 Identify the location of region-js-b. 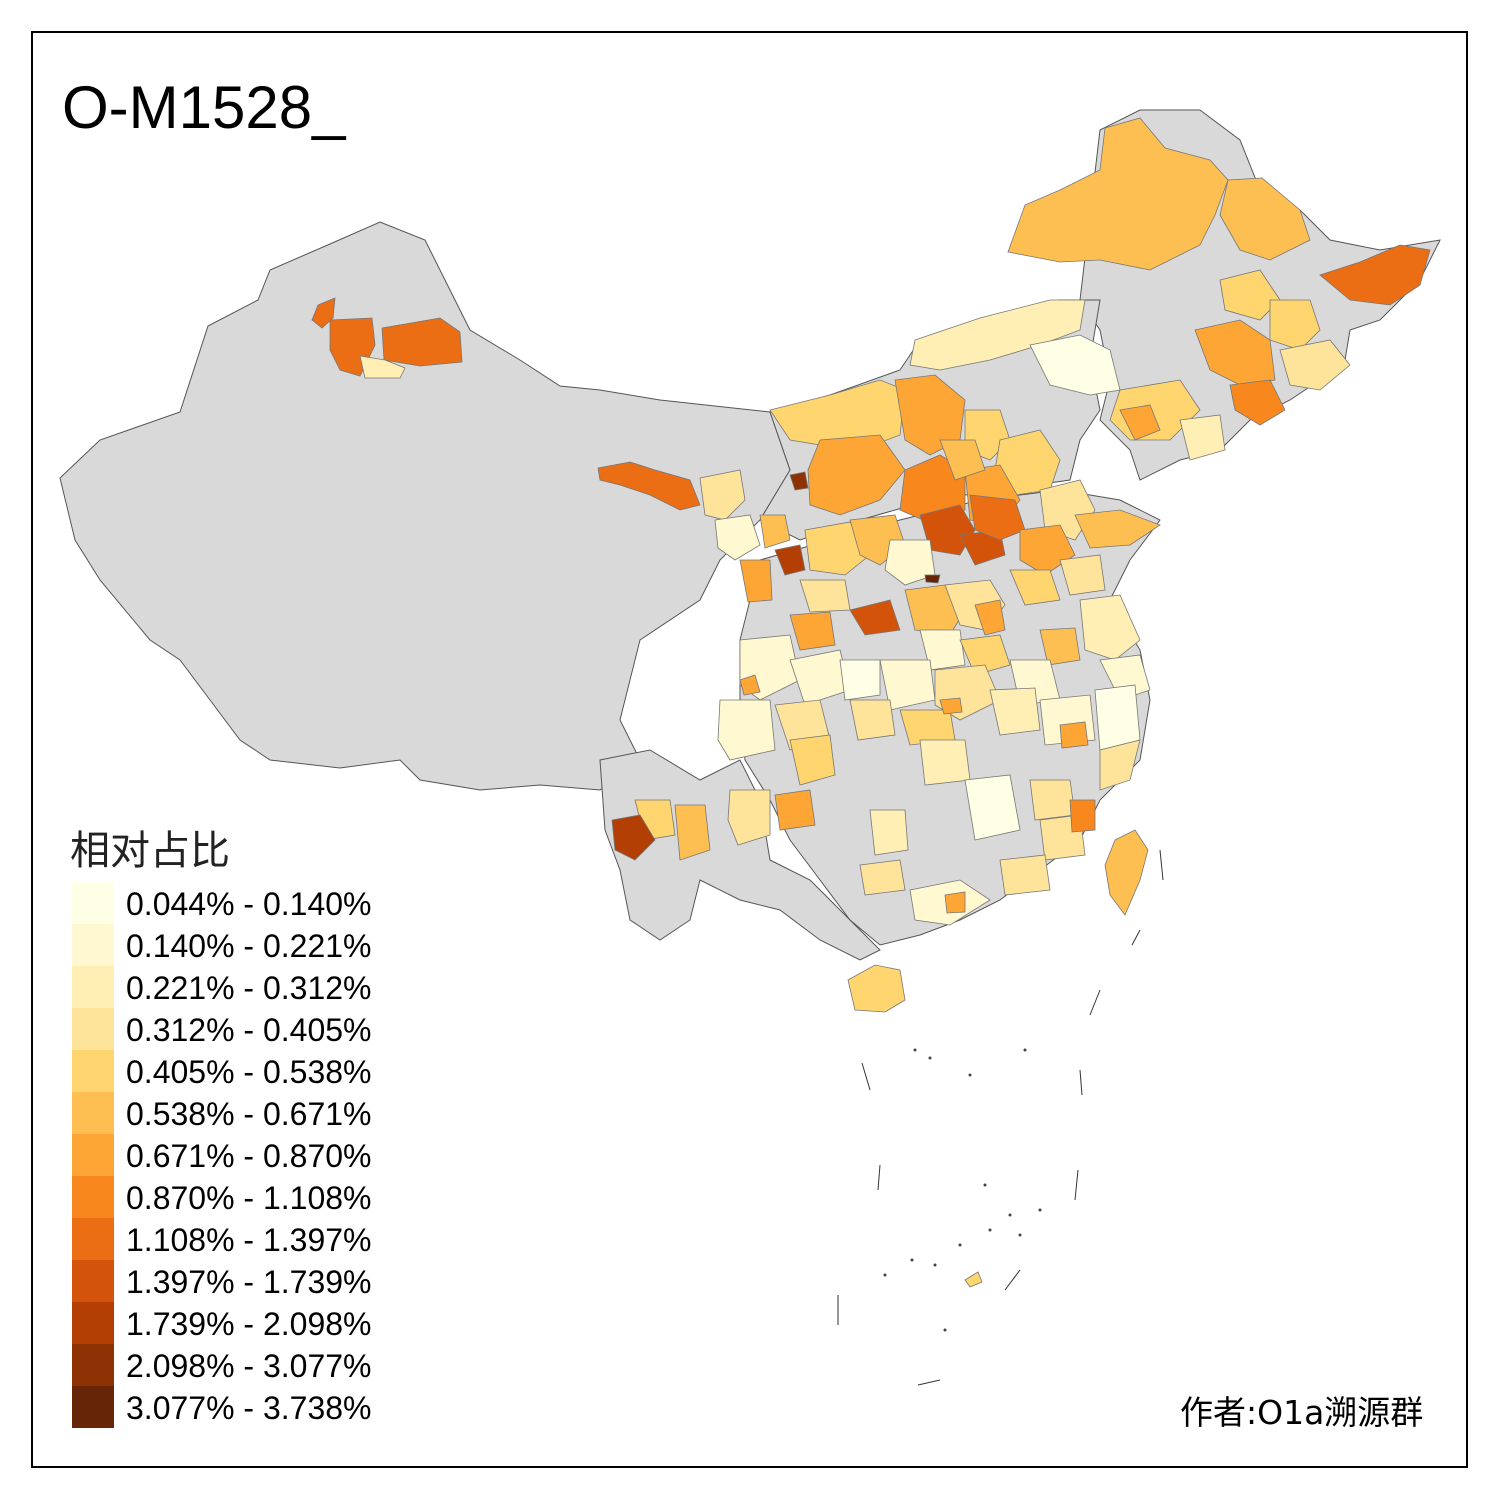
(1125, 677).